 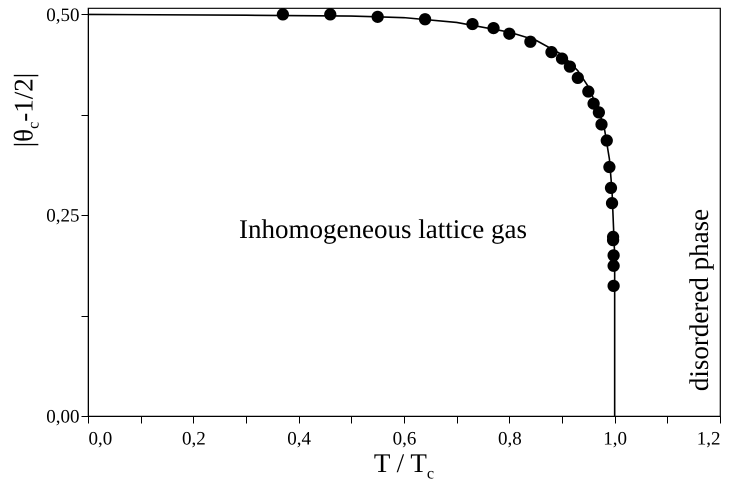 I want to click on x-tick-label: 1,2, so click(x=708, y=439).